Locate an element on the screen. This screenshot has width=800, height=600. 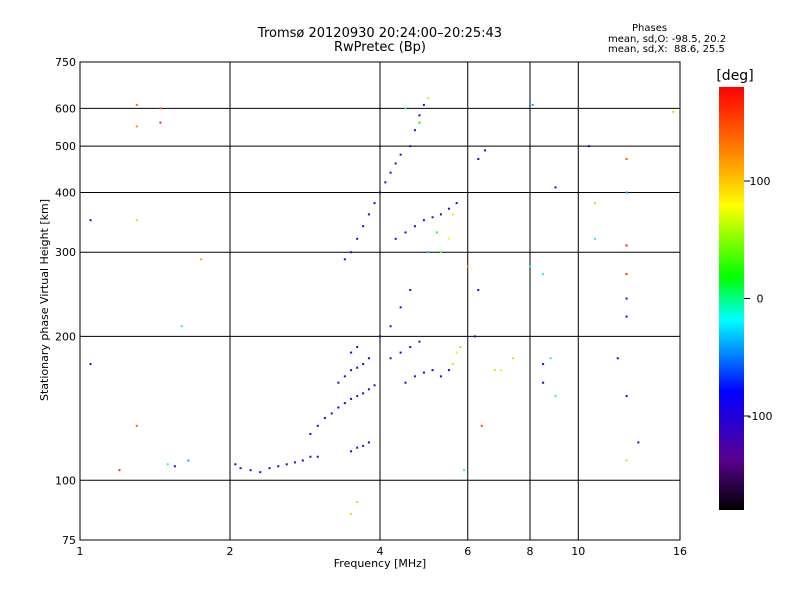
phases-x-line: mean, sd,X: 88.6, 25.5 is located at coordinates (666, 49).